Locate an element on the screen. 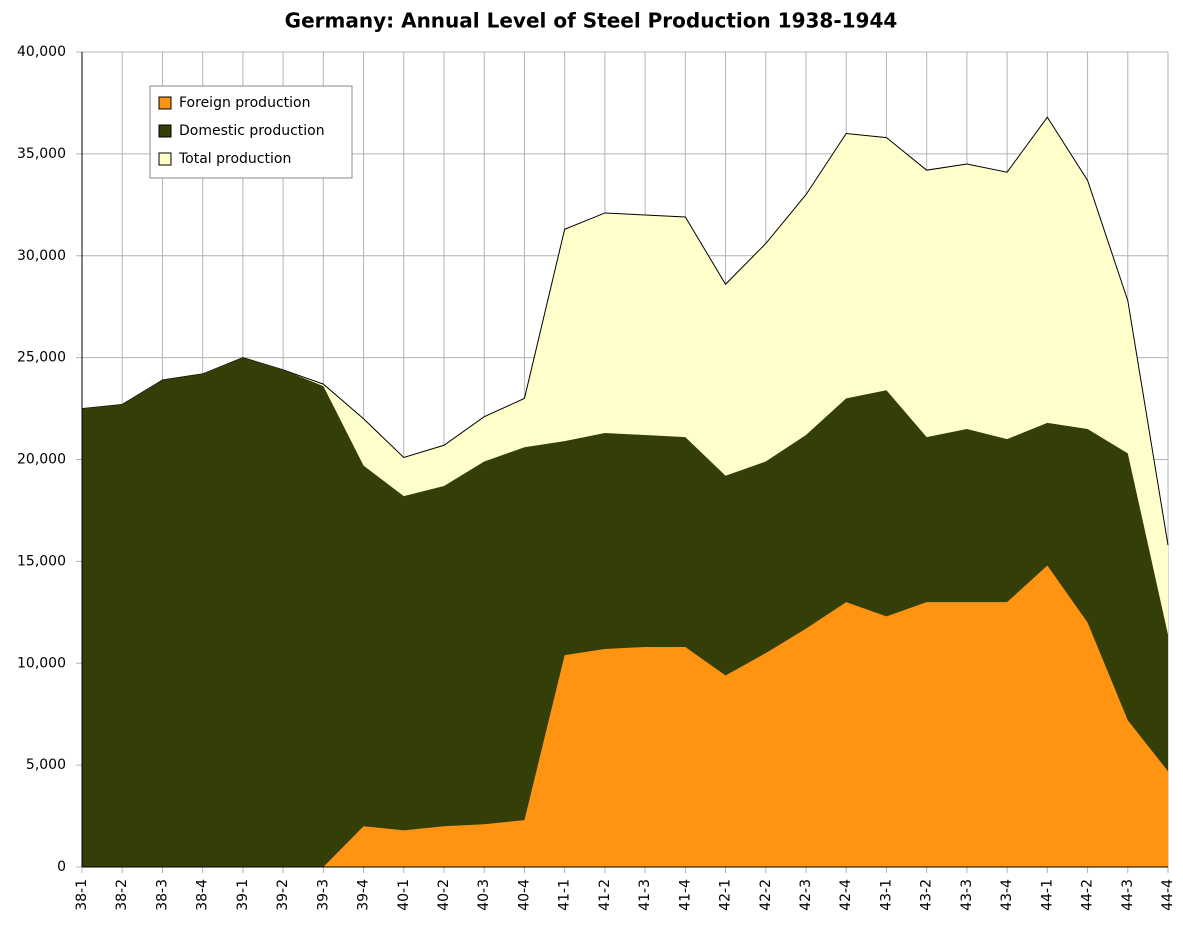 The image size is (1183, 925). x-tick-label: 41-4 is located at coordinates (685, 895).